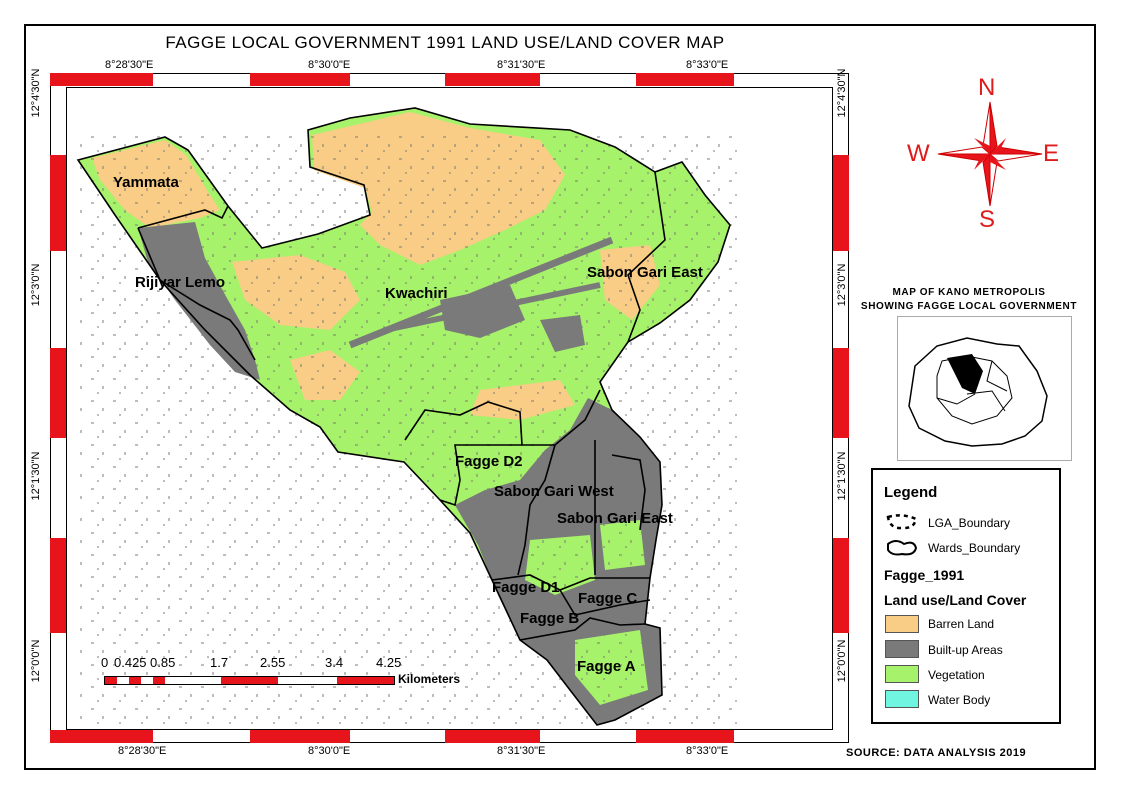 This screenshot has height=794, width=1122. What do you see at coordinates (521, 65) in the screenshot?
I see `coord-top-3: 8°31'30"E` at bounding box center [521, 65].